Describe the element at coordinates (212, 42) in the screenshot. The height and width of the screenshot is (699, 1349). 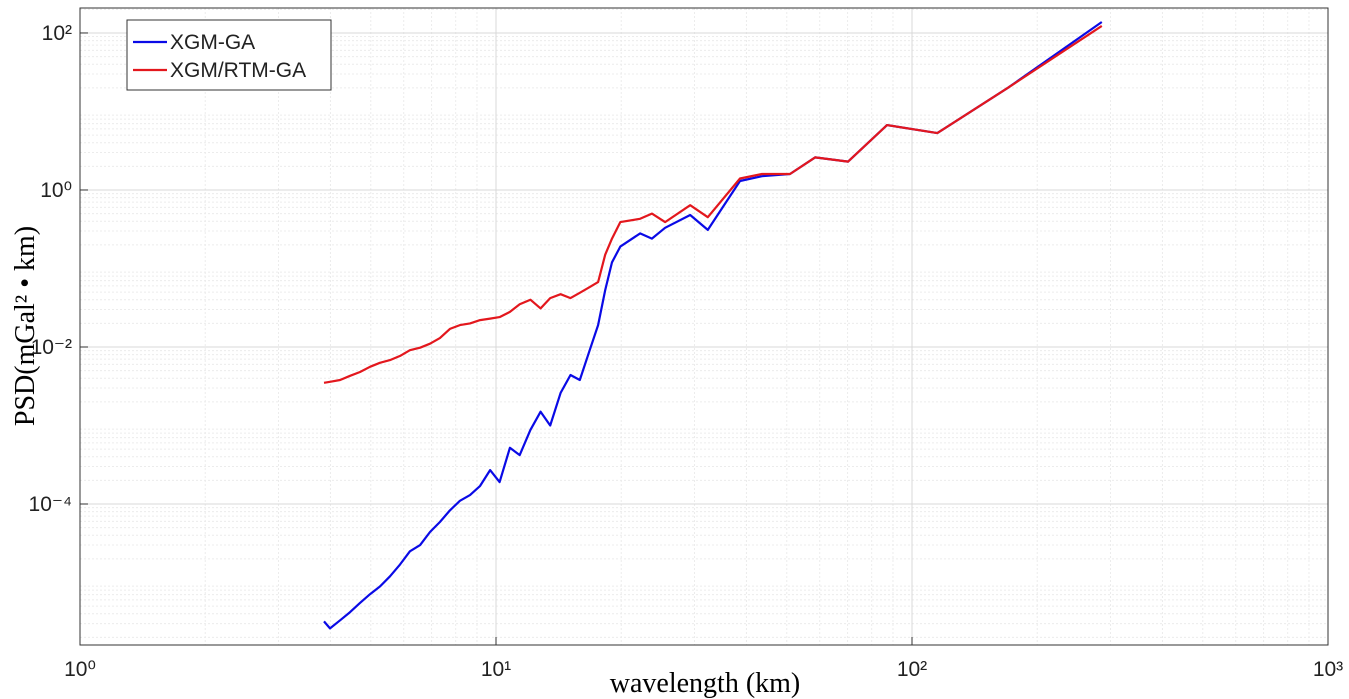
I see `legend-label: XGM-GA` at that location.